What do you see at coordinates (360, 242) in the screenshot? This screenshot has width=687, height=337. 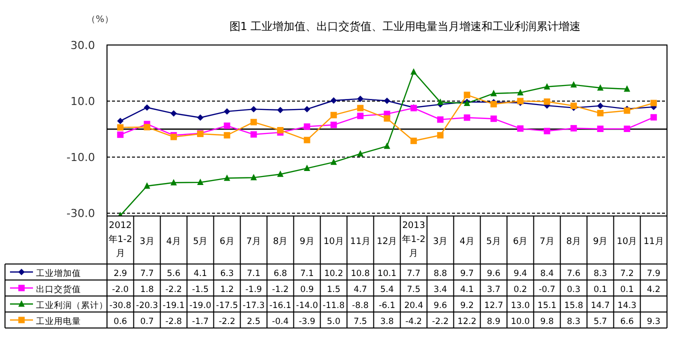 I see `x-tick-label: 11月` at bounding box center [360, 242].